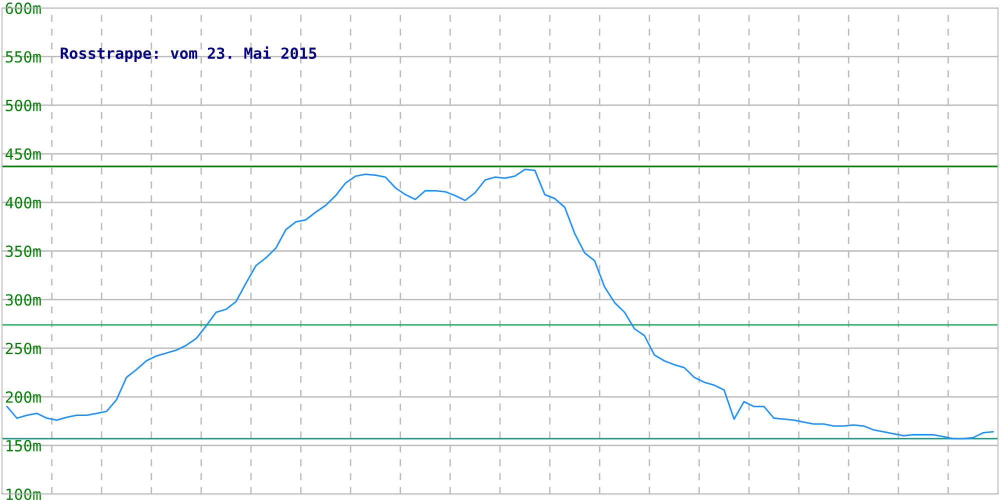  I want to click on y-tick-label: 450m, so click(23, 154).